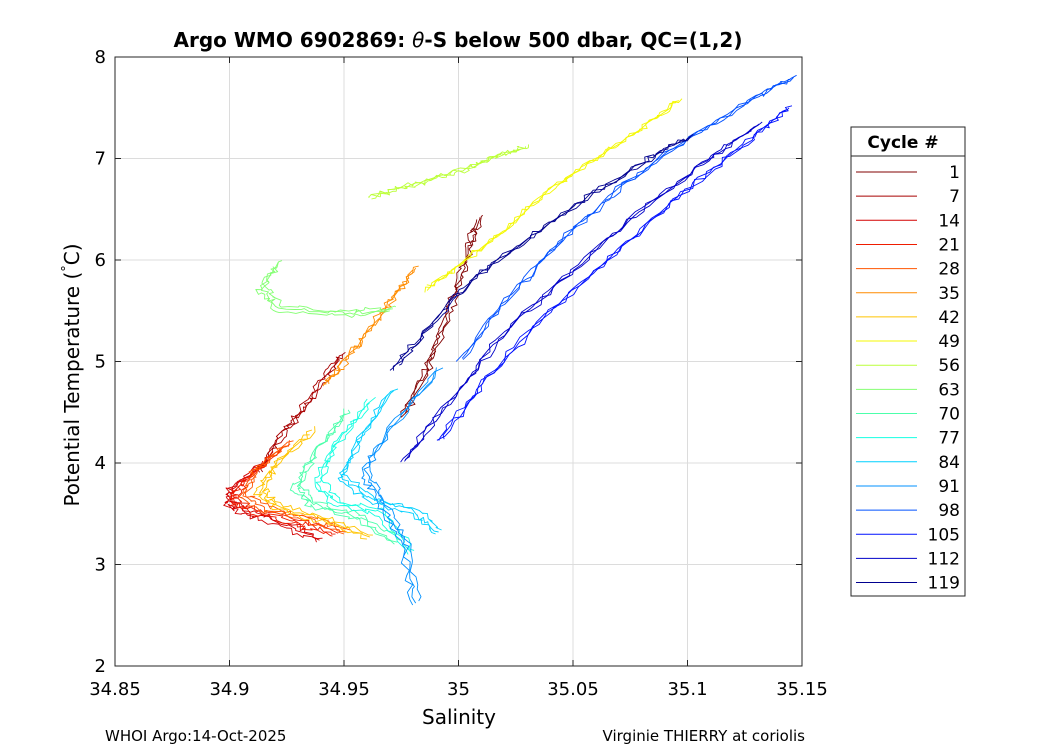 The image size is (1050, 750). I want to click on y-tick-labels: 2 3 4 5 6 7 8, so click(100, 362).